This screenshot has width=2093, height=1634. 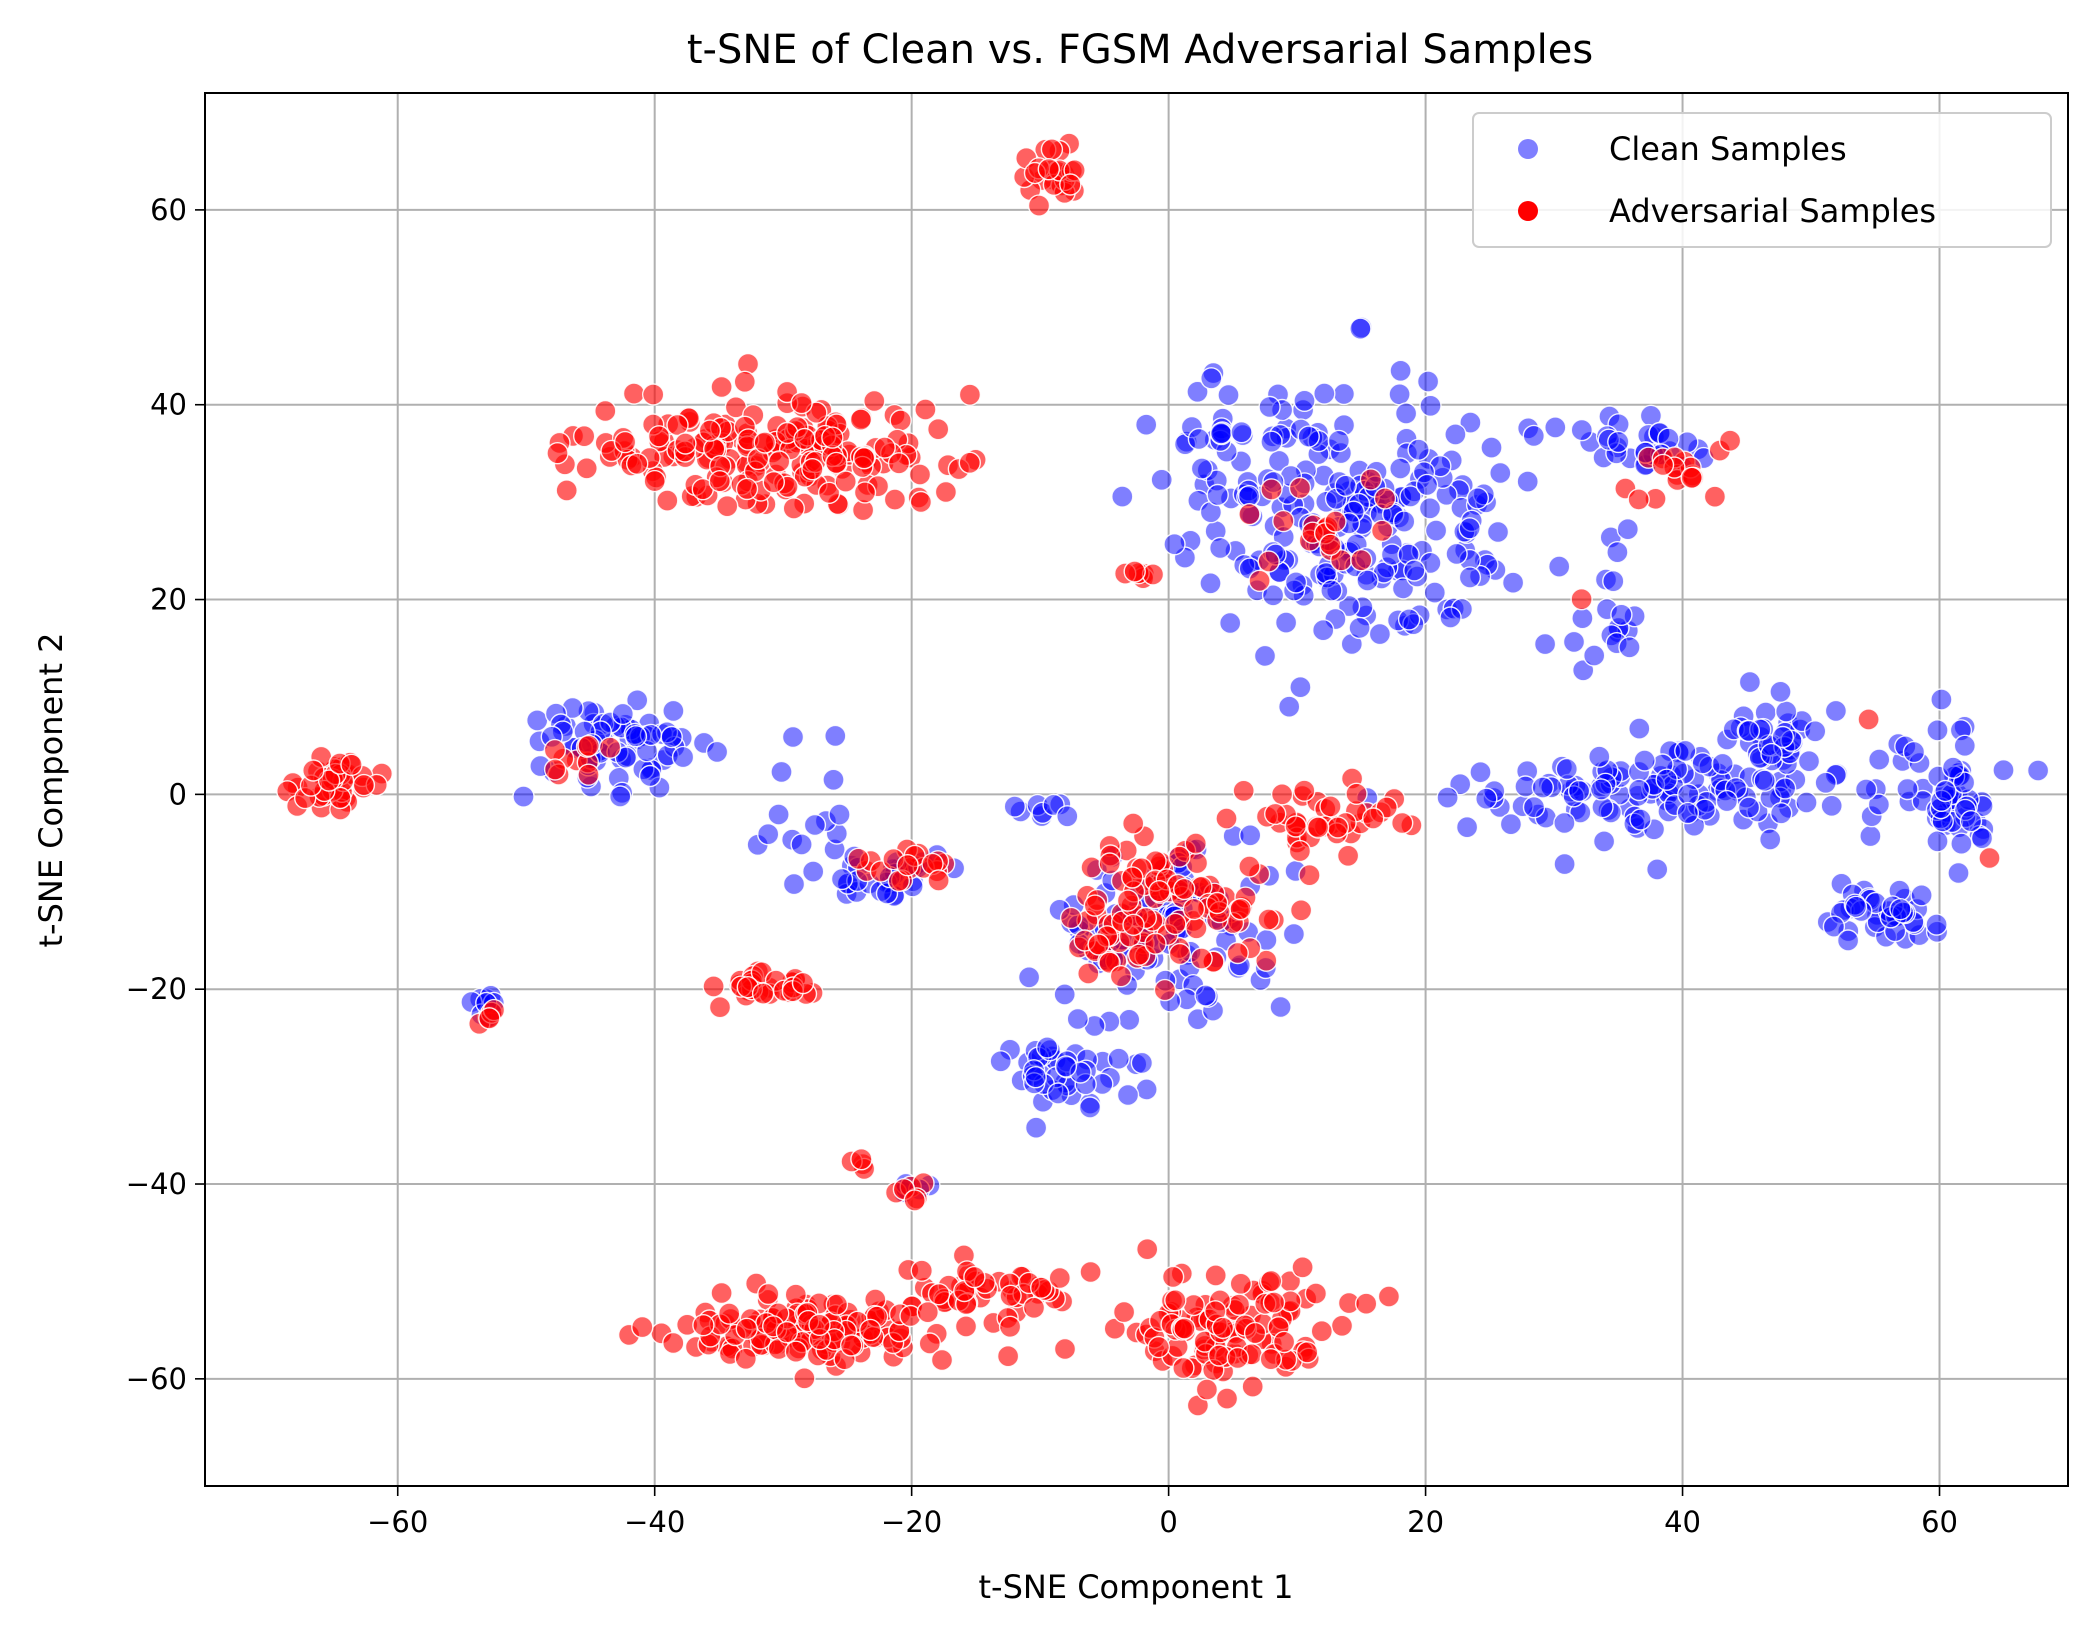 I want to click on legend-box, so click(x=1762, y=180).